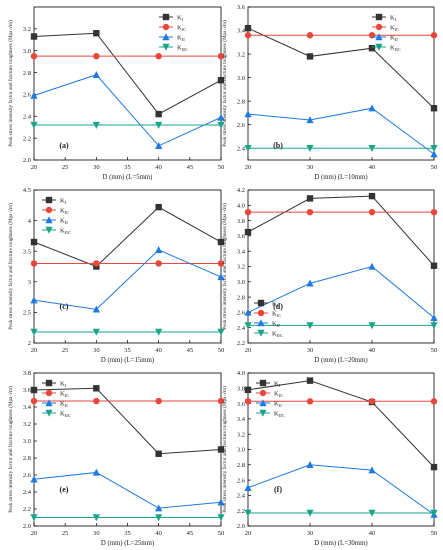  I want to click on panel-label: (b), so click(278, 145).